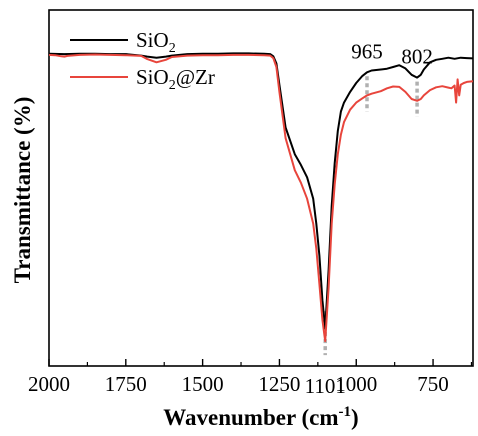  What do you see at coordinates (250, 377) in the screenshot?
I see `x-axis-ticks: 2000 1750 1500 1250 1000 750` at bounding box center [250, 377].